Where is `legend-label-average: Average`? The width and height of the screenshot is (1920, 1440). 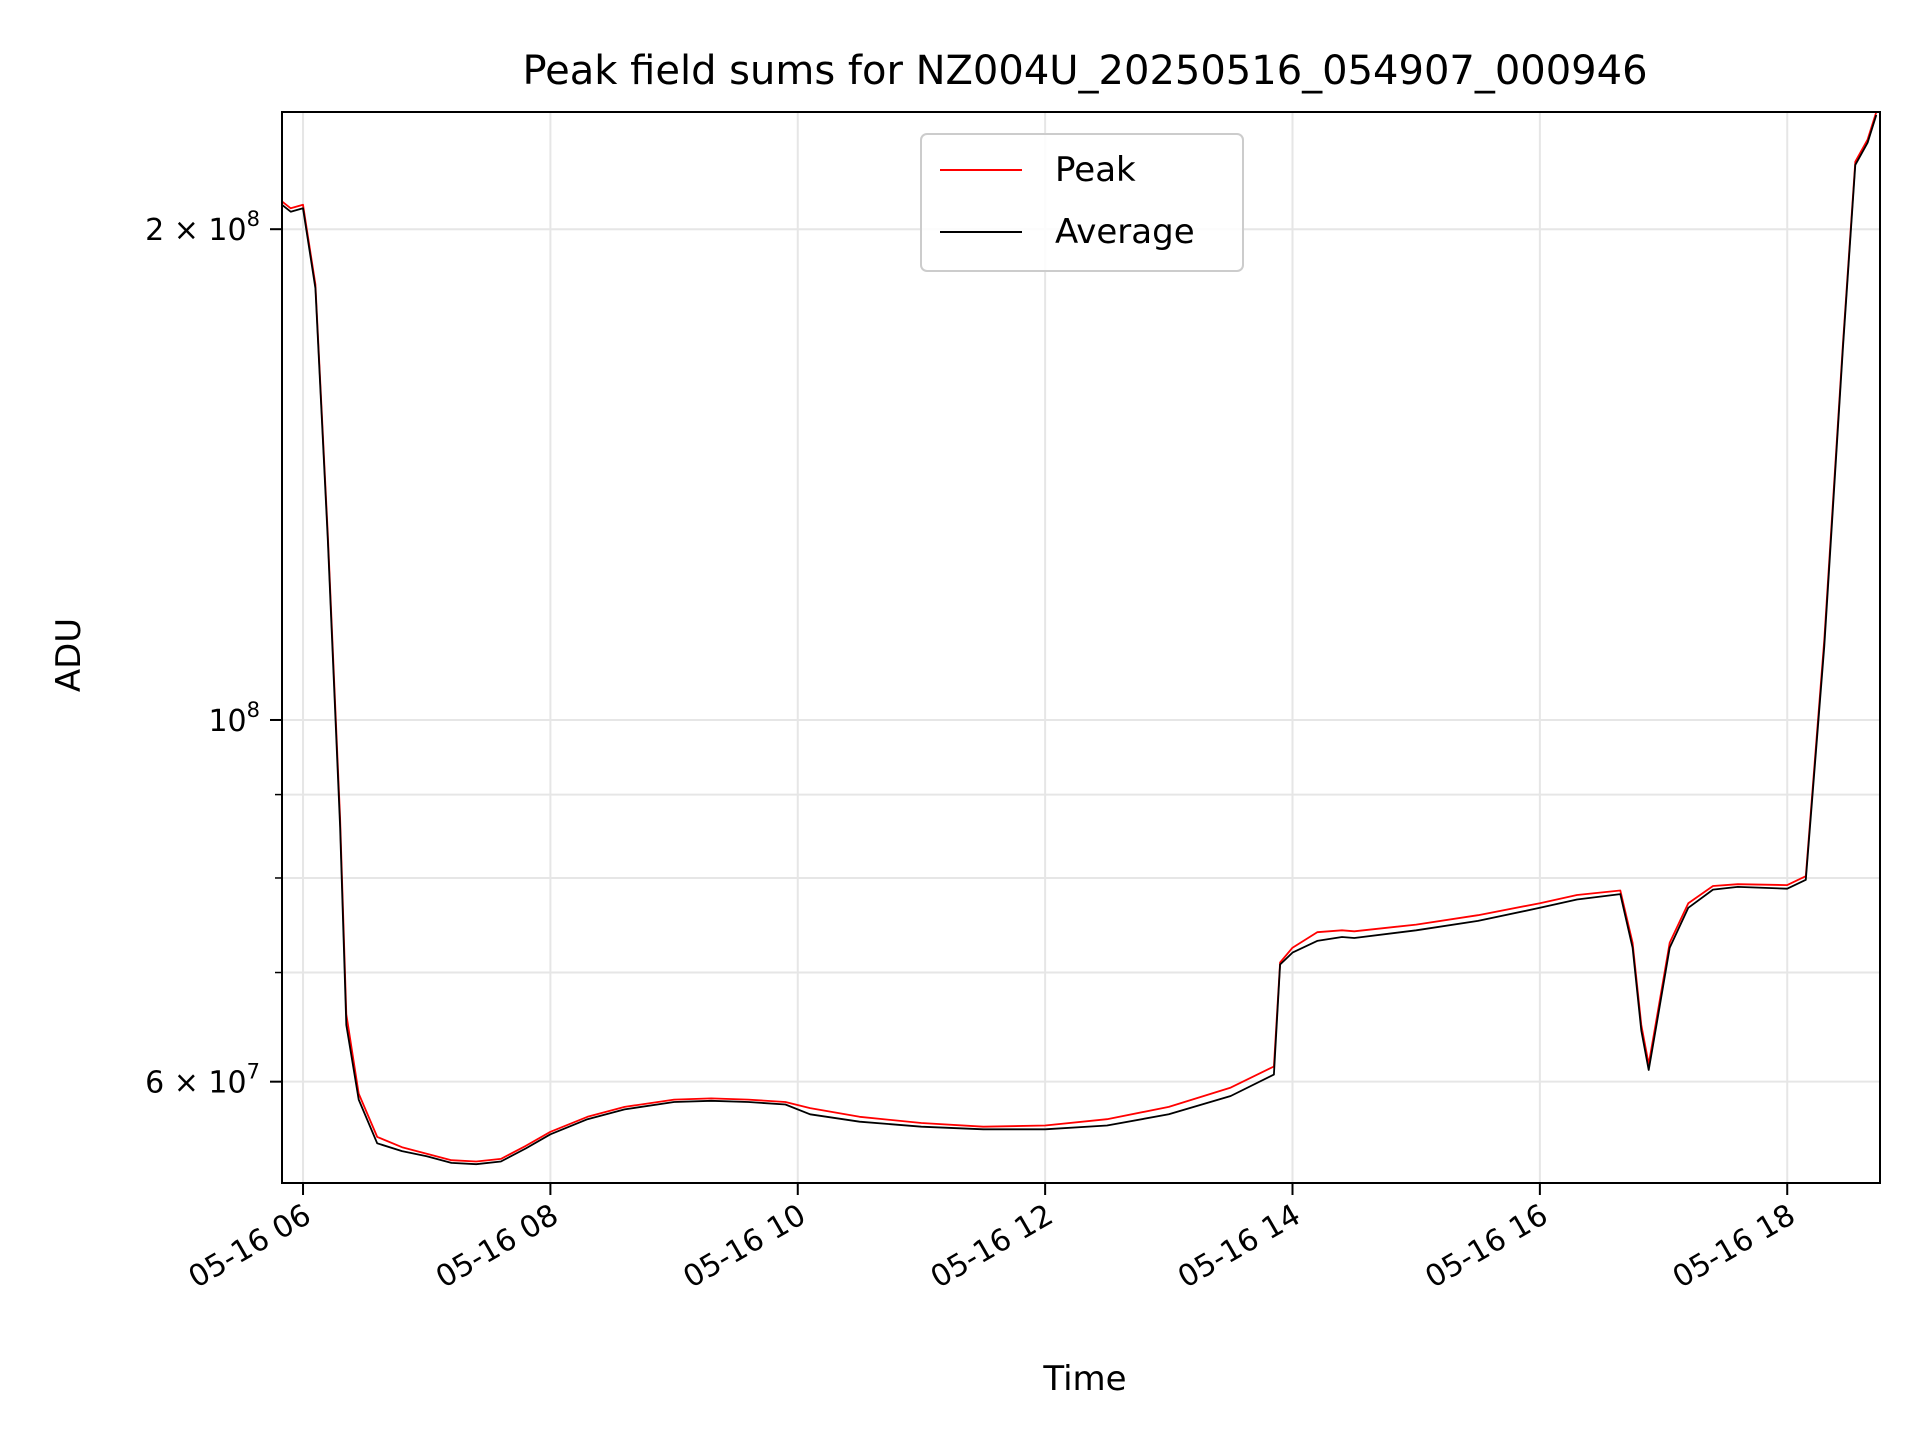
legend-label-average: Average is located at coordinates (1125, 232).